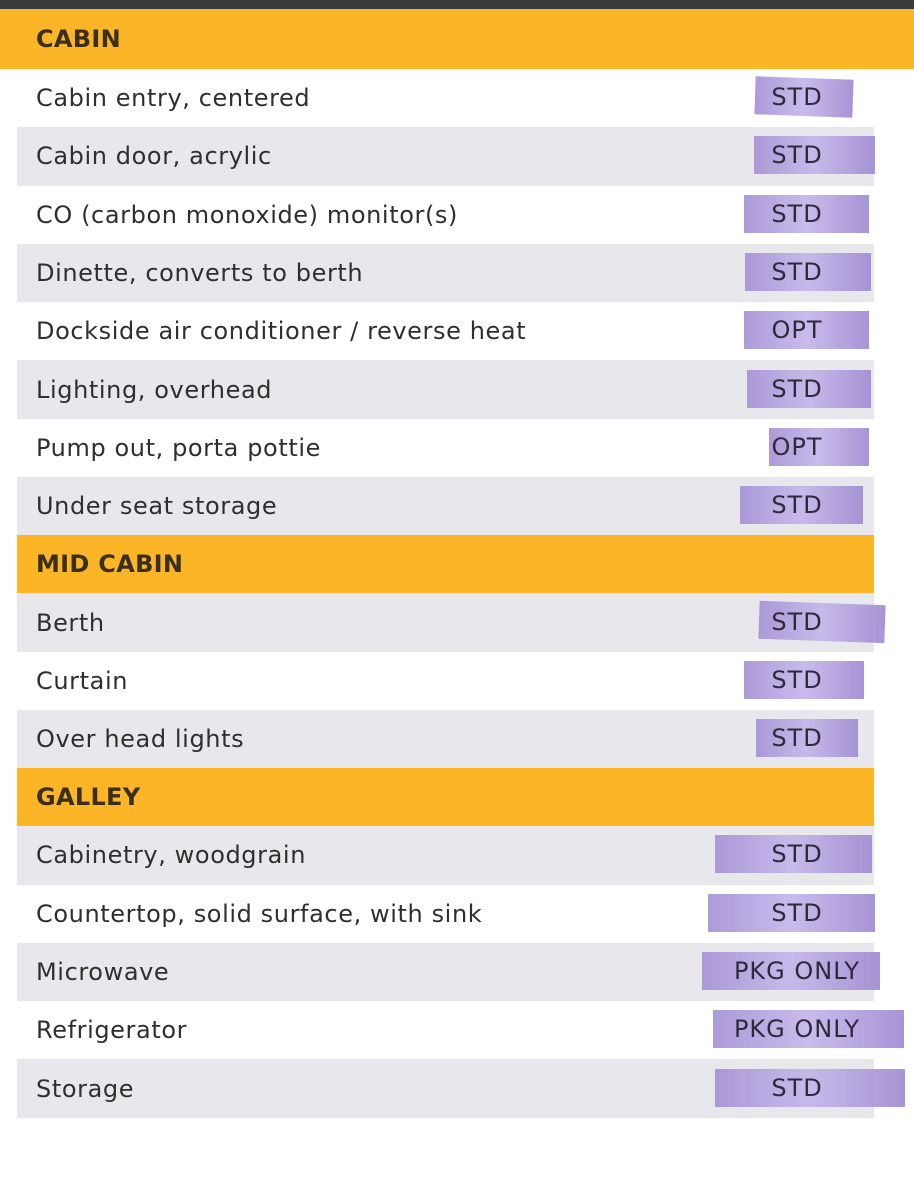 This screenshot has height=1200, width=914. What do you see at coordinates (445, 680) in the screenshot?
I see `table-row: Curtain STD` at bounding box center [445, 680].